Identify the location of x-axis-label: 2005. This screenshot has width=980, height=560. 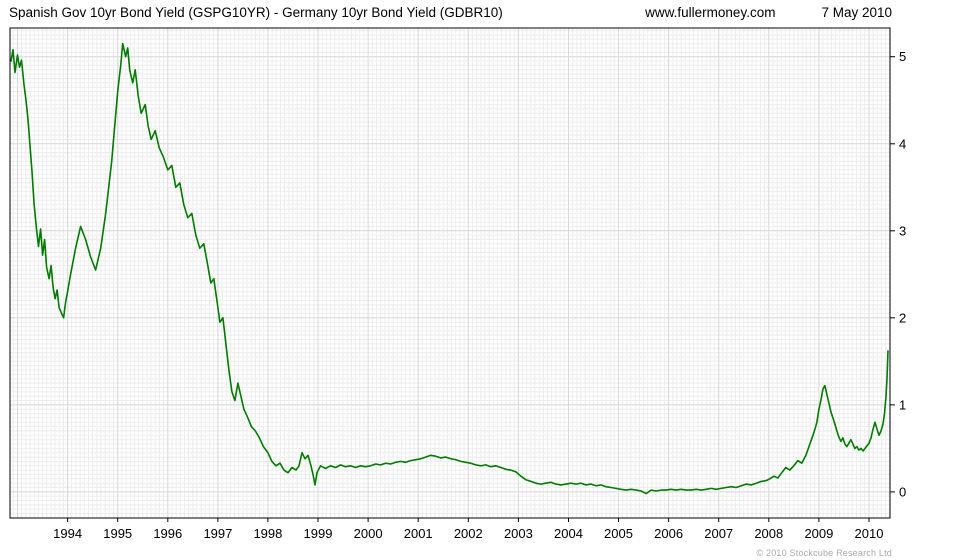
(618, 533).